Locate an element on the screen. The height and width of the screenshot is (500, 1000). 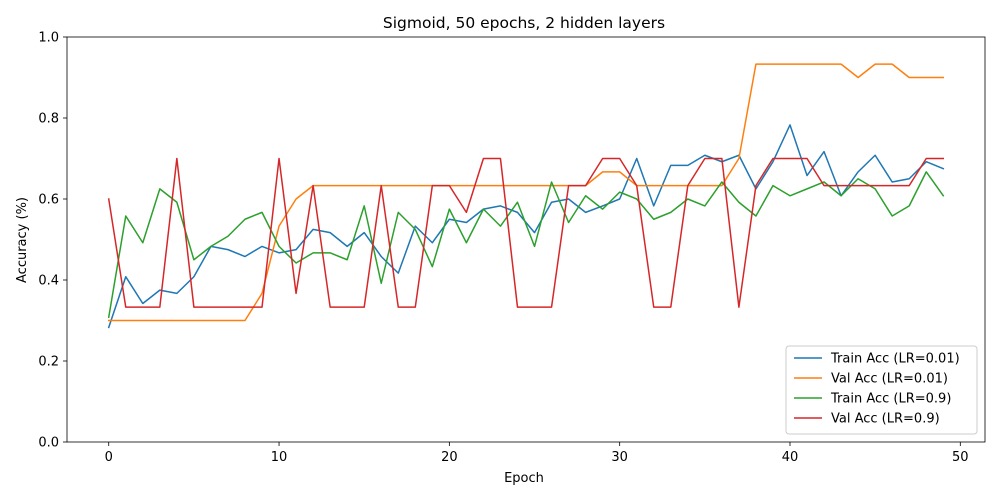
x-tick-label: 40 is located at coordinates (790, 457).